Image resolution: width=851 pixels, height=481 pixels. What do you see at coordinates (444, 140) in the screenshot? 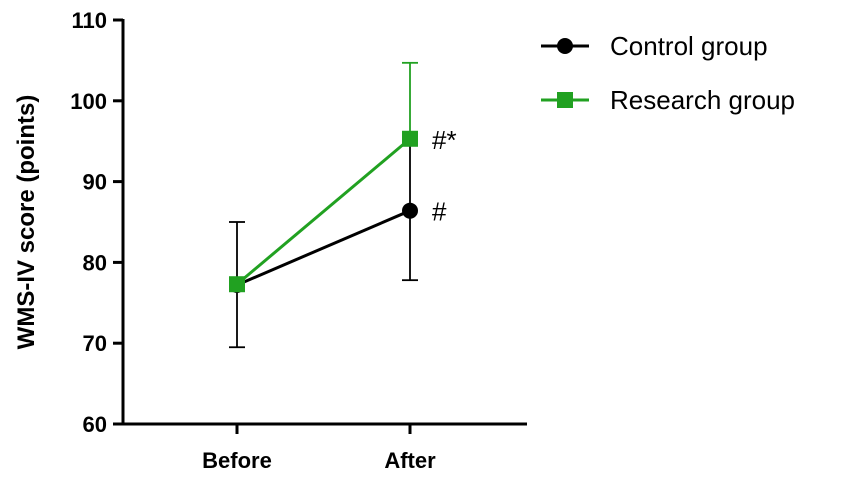
I see `significance-label: #*` at bounding box center [444, 140].